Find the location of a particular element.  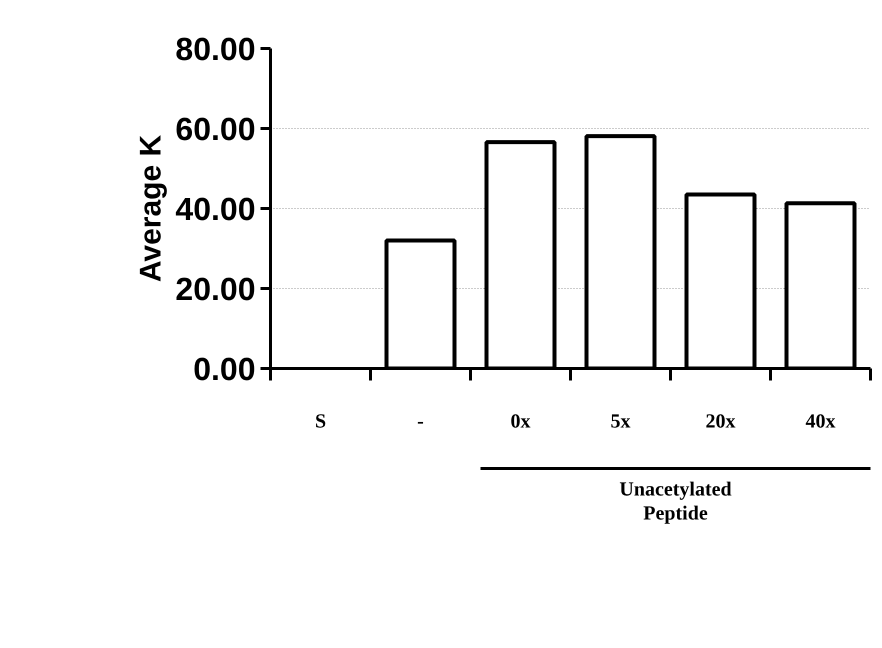

y-tick-label: 60.00 is located at coordinates (215, 129).